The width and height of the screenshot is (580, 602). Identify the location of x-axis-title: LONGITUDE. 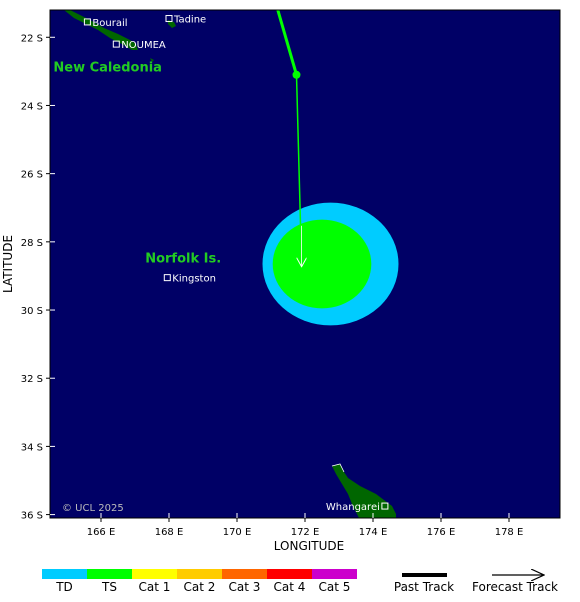
(309, 546).